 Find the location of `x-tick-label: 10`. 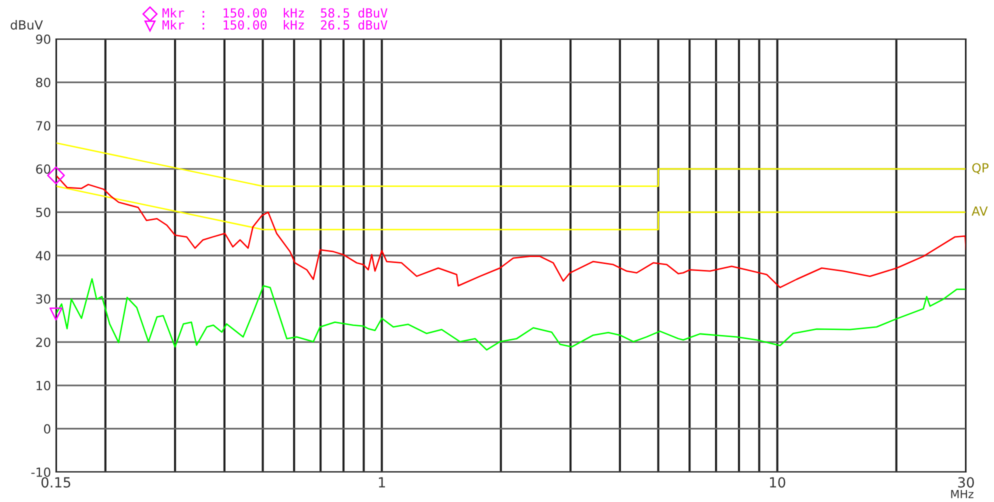

x-tick-label: 10 is located at coordinates (778, 482).